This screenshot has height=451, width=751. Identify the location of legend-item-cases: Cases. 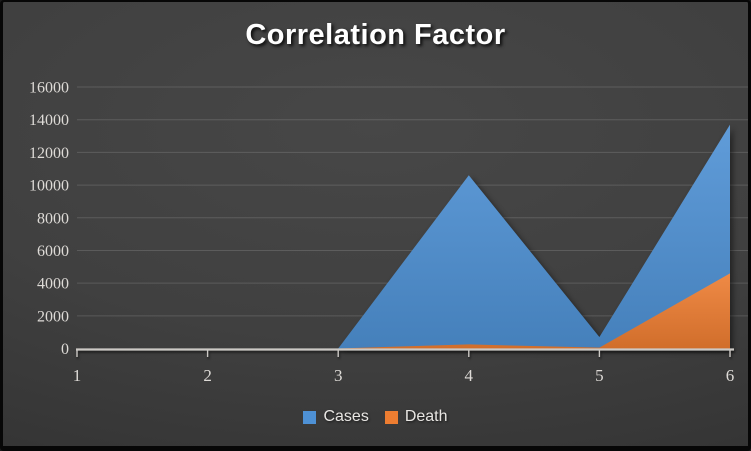
(336, 417).